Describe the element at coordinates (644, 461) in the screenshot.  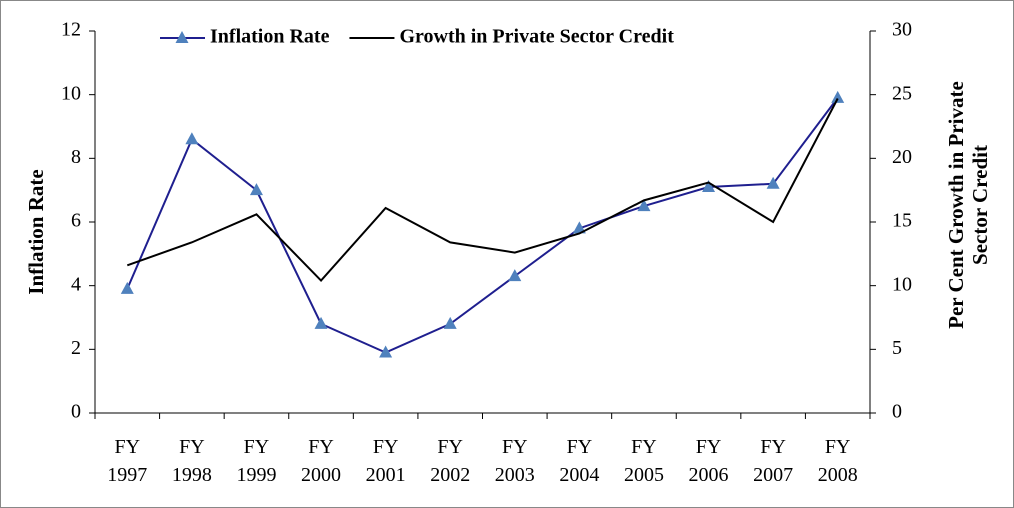
I see `x-tick-label: FY 2005` at that location.